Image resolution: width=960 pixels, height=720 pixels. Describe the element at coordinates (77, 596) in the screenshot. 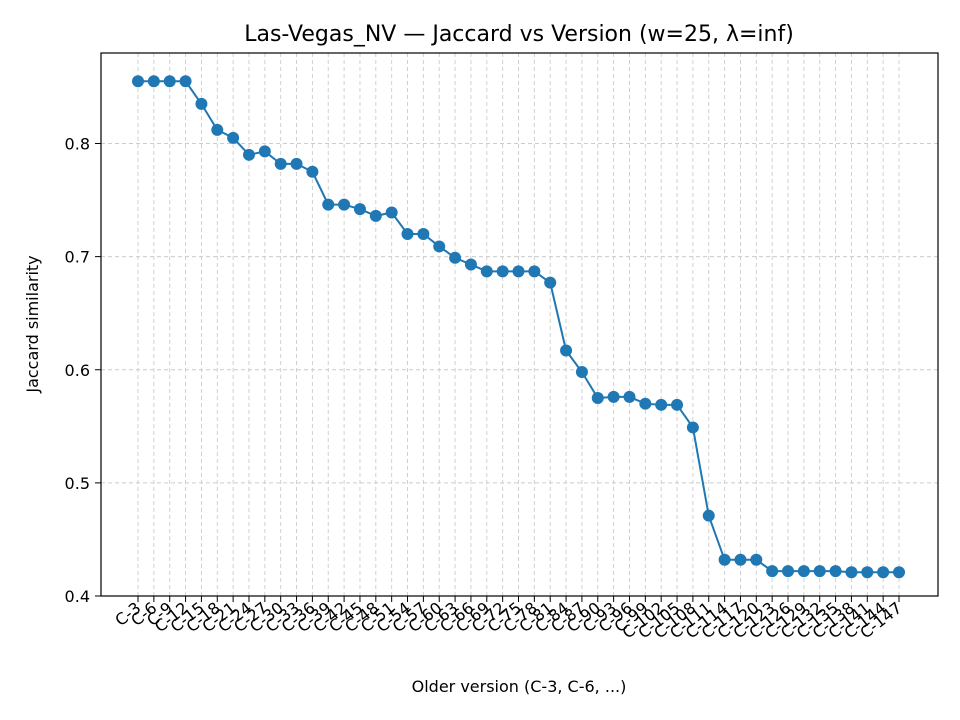

I see `y-tick-label: 0.4` at that location.